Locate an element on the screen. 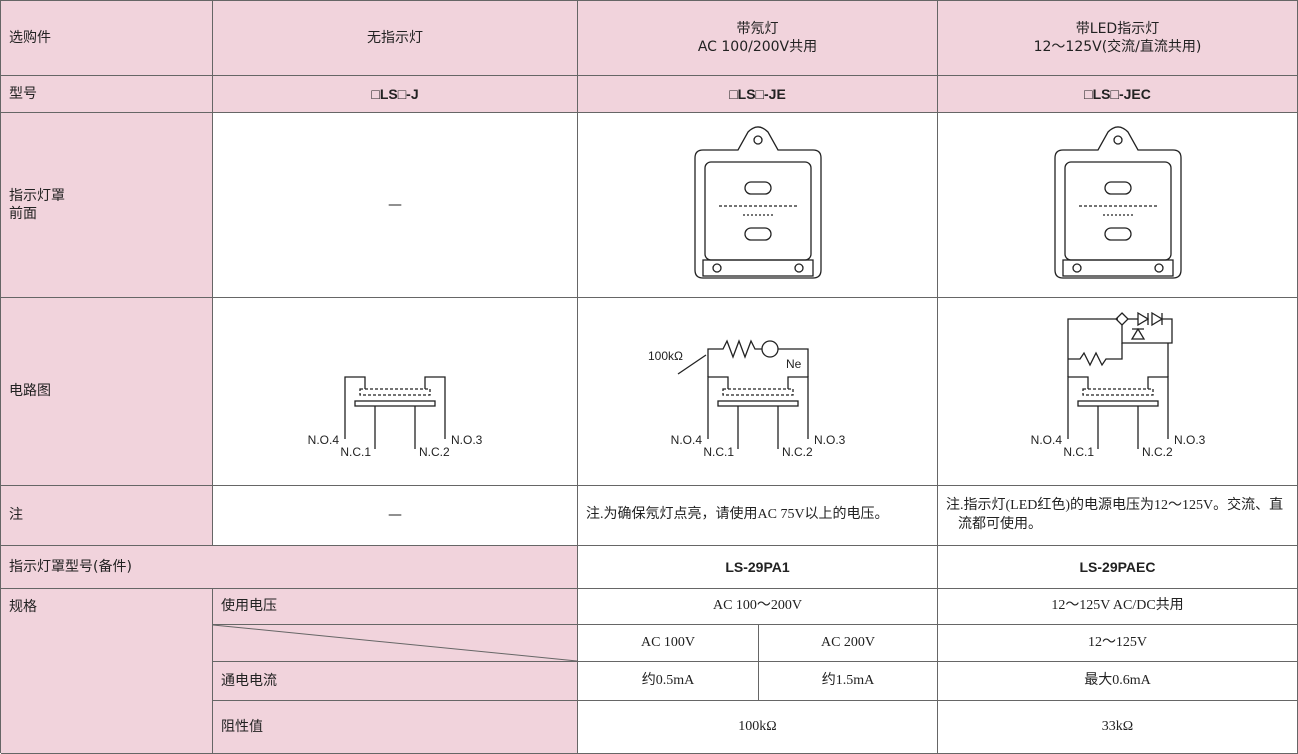 The image size is (1298, 754). spec-text: 12～125V AC/DC共用 is located at coordinates (1117, 606).